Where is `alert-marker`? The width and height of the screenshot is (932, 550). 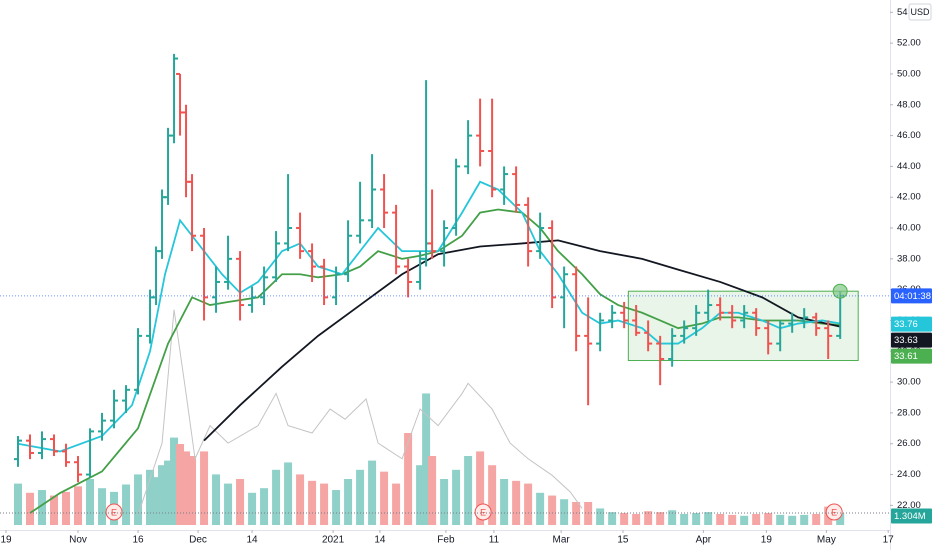
alert-marker is located at coordinates (840, 291).